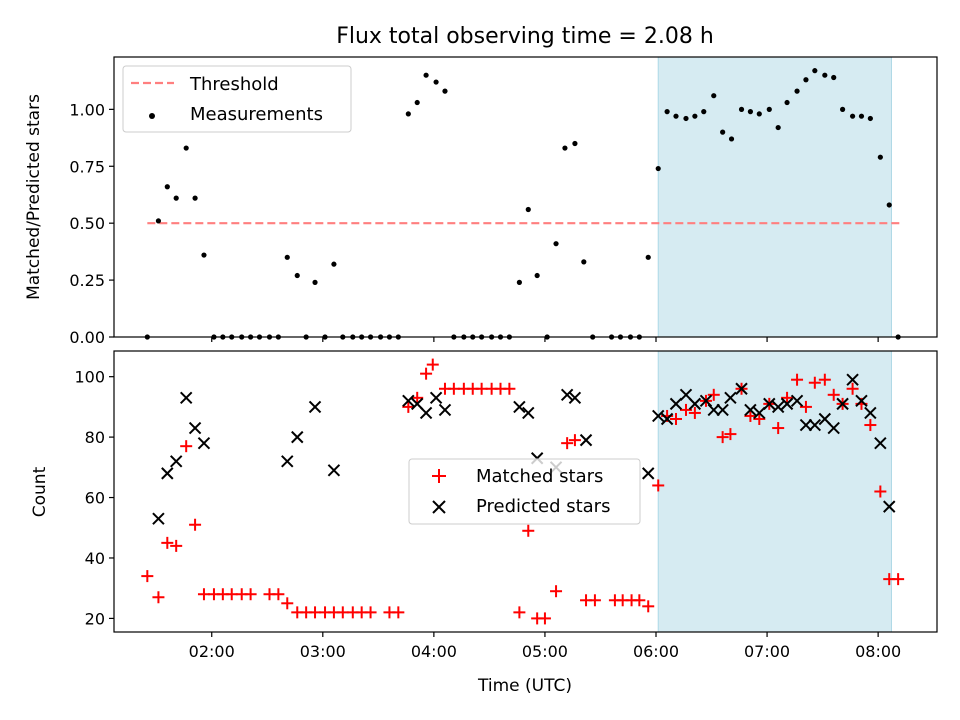 This screenshot has height=720, width=960. Describe the element at coordinates (95, 618) in the screenshot. I see `y-tick-label: 20` at that location.